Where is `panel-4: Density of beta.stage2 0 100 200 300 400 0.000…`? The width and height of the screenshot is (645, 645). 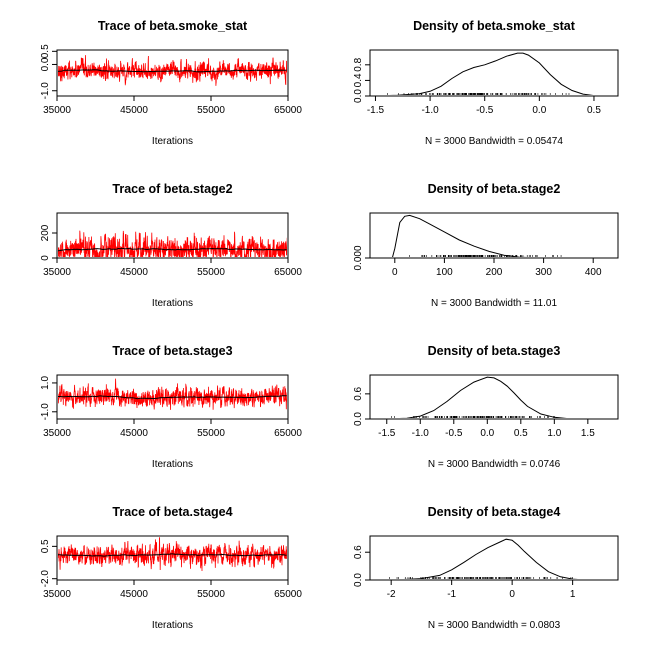 panel-4: Density of beta.stage2 0 100 200 300 400 0.000… is located at coordinates (486, 245).